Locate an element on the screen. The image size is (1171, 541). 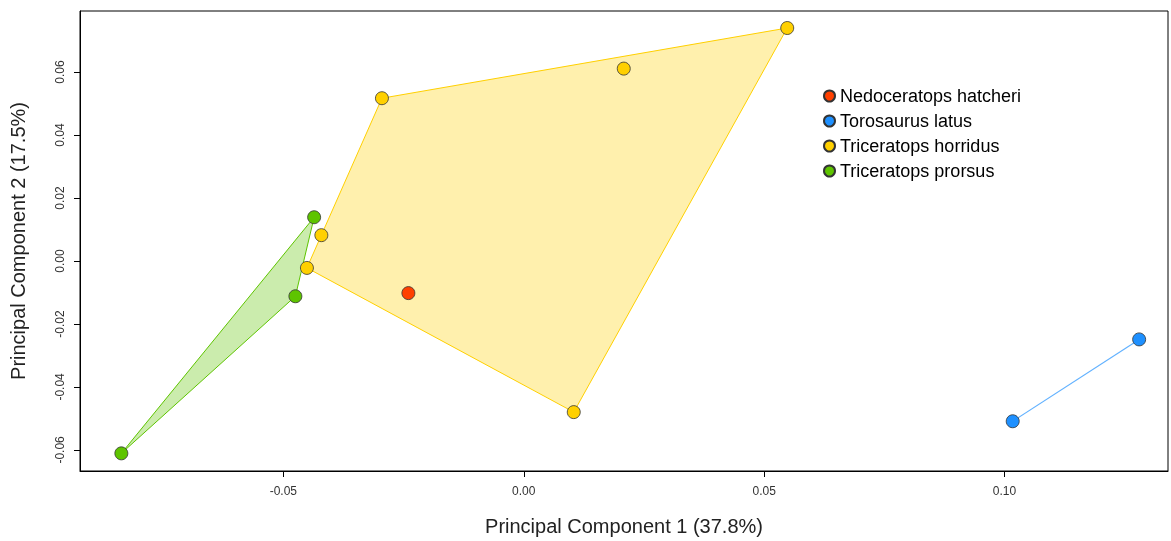
y-tick-label: 0.00 is located at coordinates (60, 260).